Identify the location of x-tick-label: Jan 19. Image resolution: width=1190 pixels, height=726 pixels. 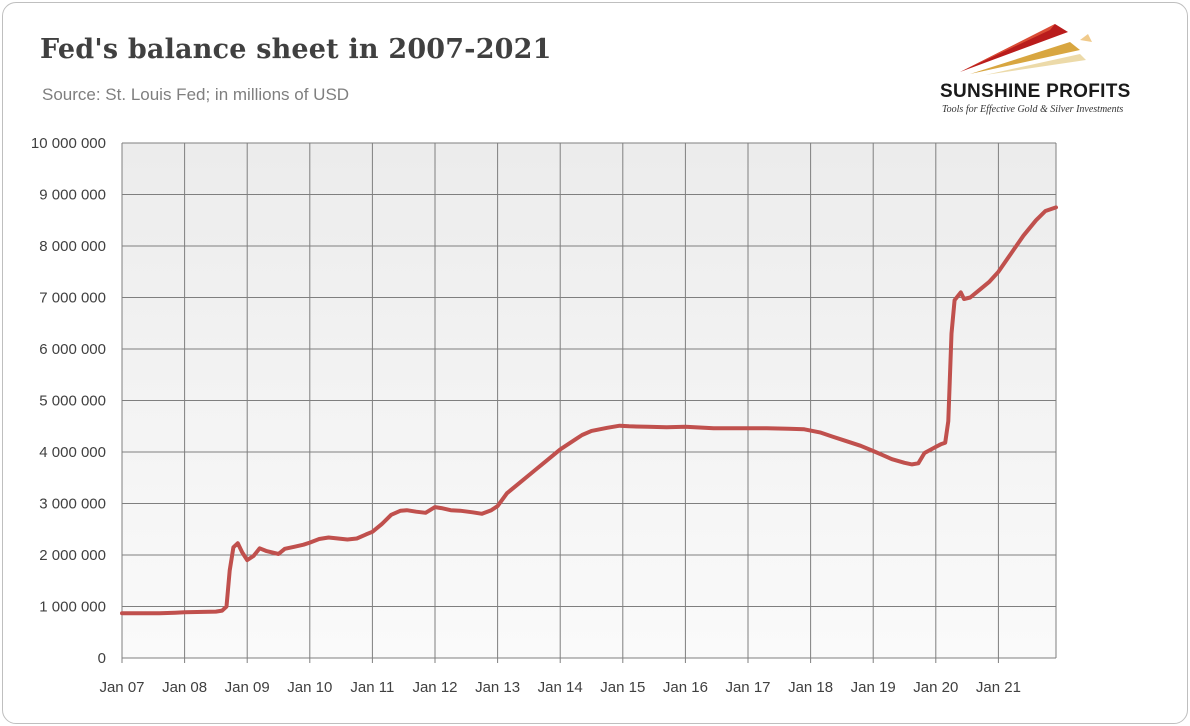
(873, 687).